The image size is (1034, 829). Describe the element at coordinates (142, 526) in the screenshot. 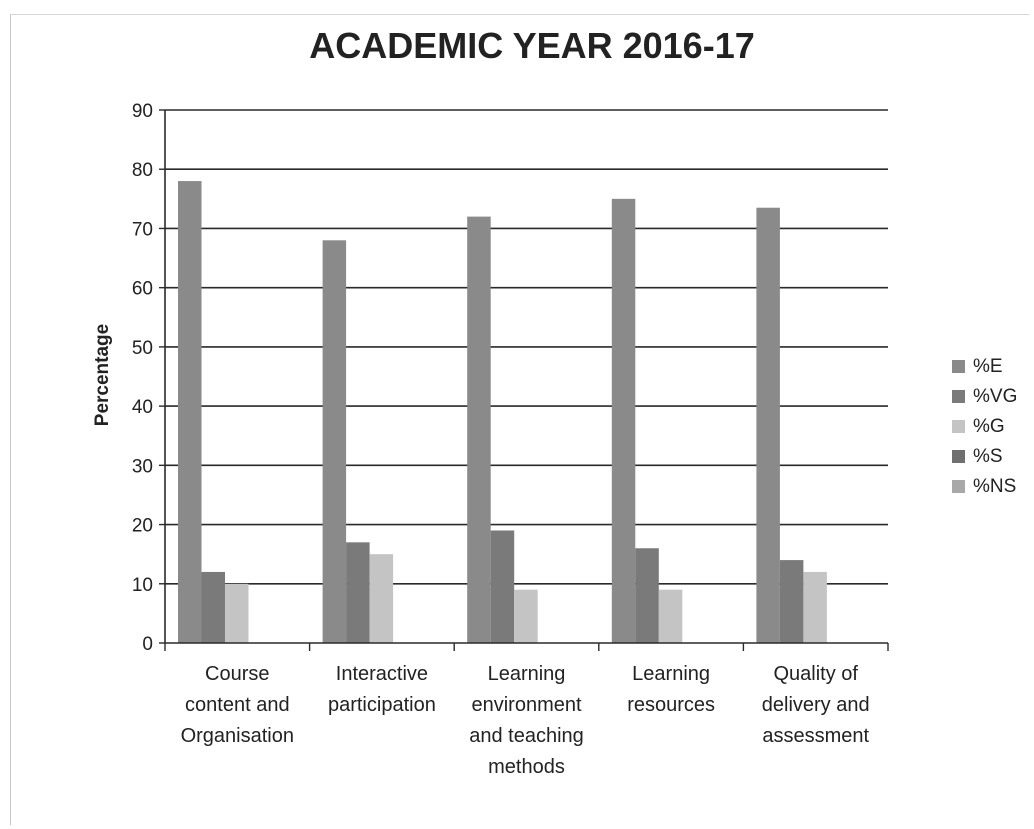

I see `y-tick-label: 20` at that location.